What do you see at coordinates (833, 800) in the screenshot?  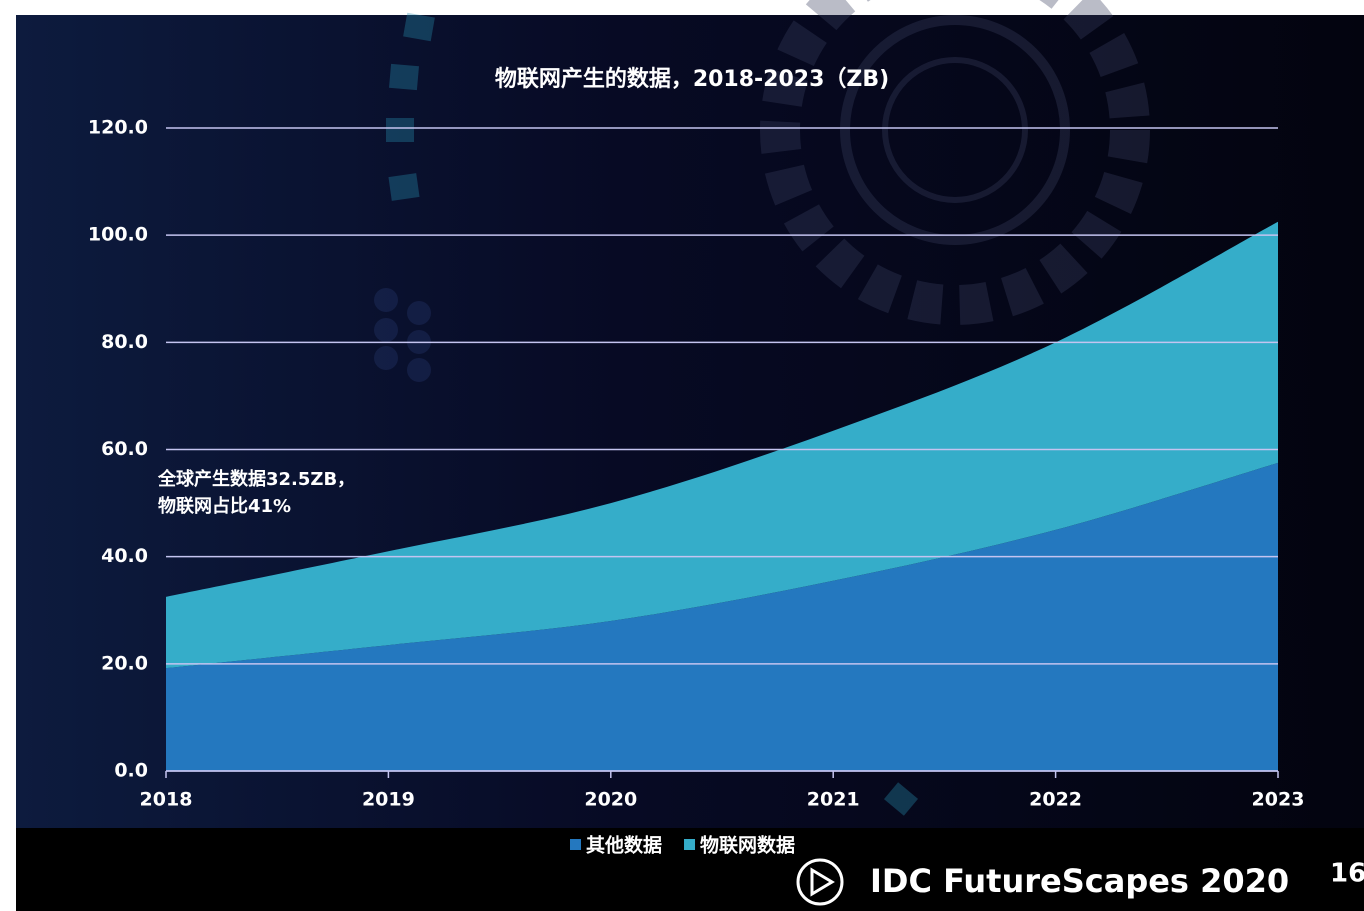 I see `x-tick-label: 2021` at bounding box center [833, 800].